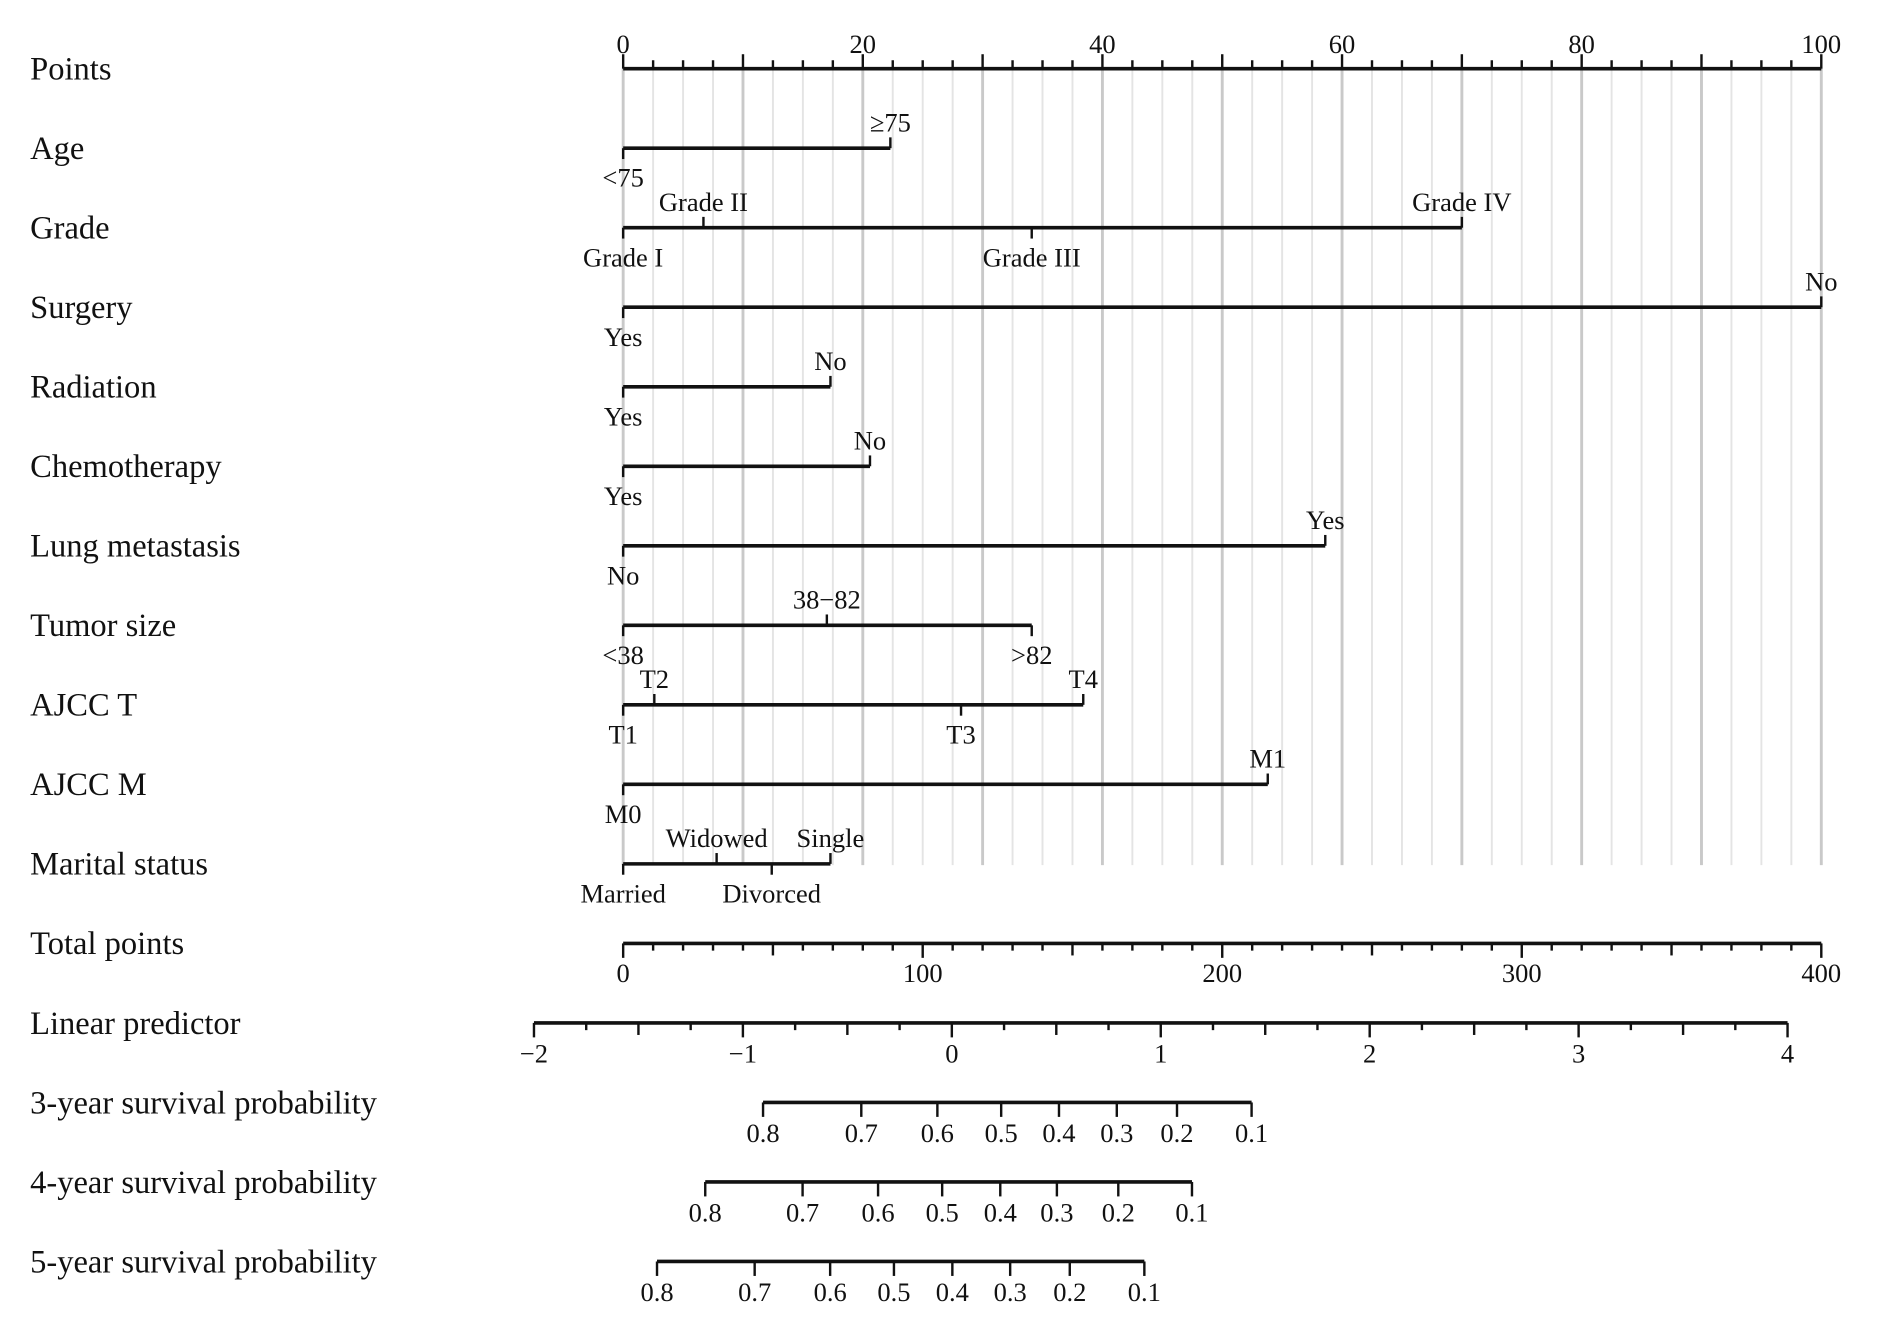  I want to click on variable-row: Grade Grade I Grade II Grade III Grade IV, so click(770, 229).